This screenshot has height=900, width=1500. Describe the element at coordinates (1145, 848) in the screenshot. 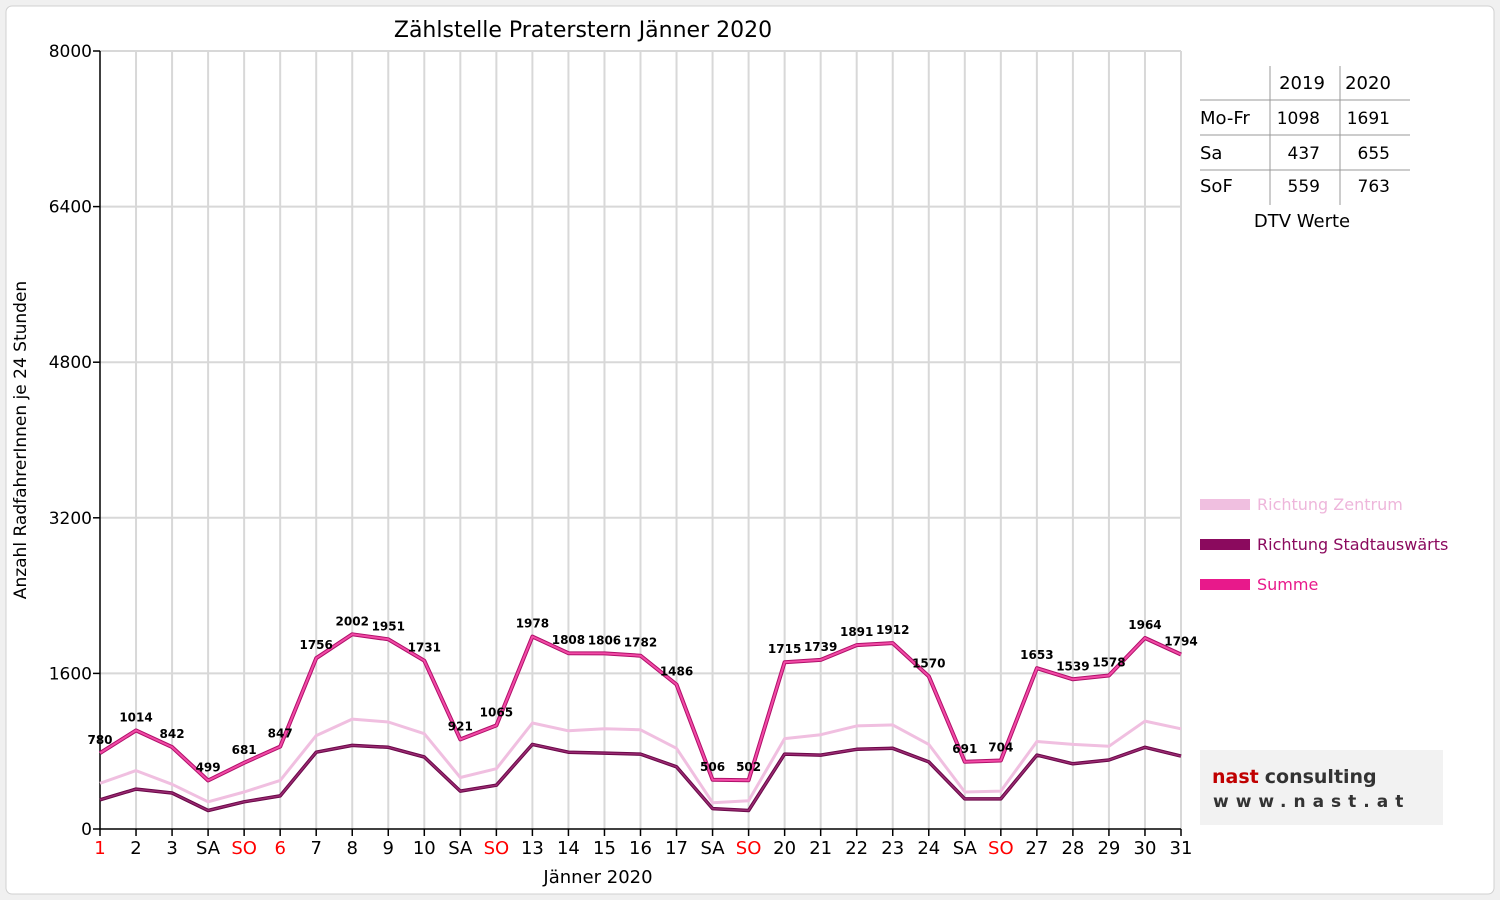

I see `x-tick-label: 30` at that location.